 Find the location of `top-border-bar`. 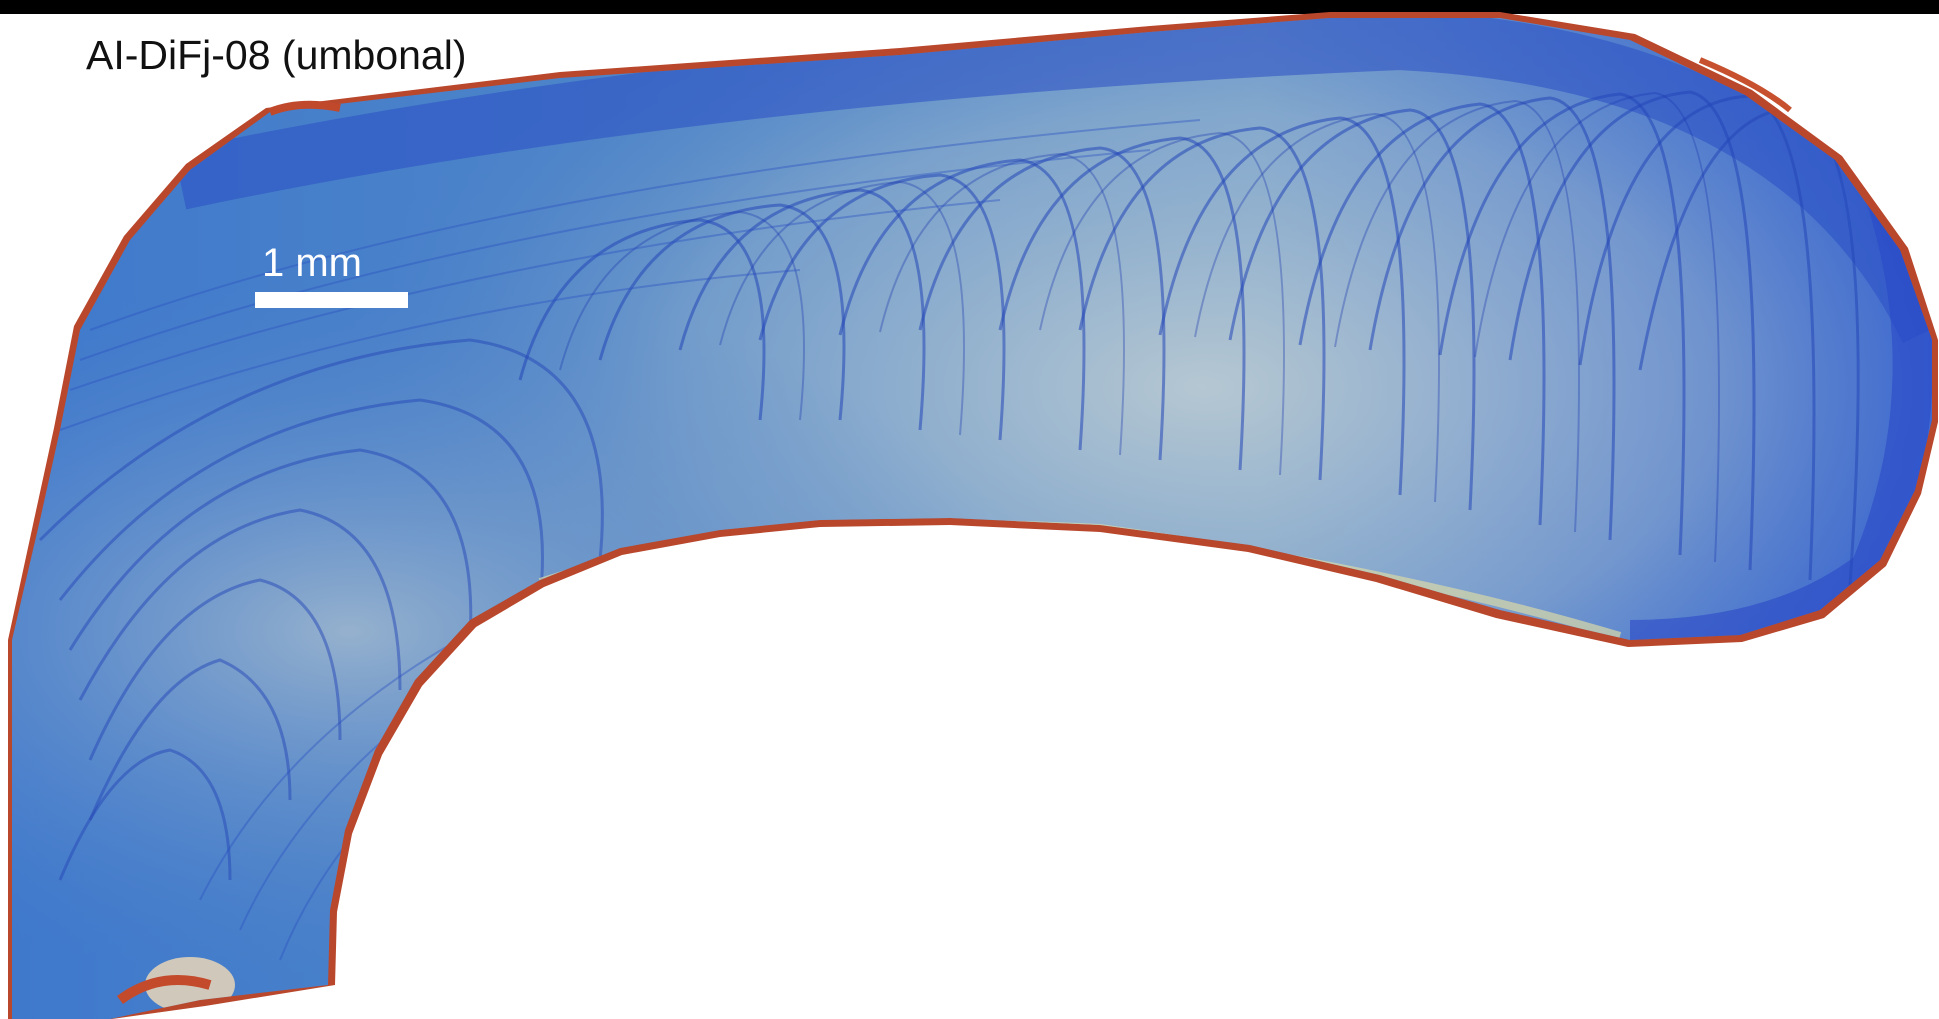

top-border-bar is located at coordinates (969, 7).